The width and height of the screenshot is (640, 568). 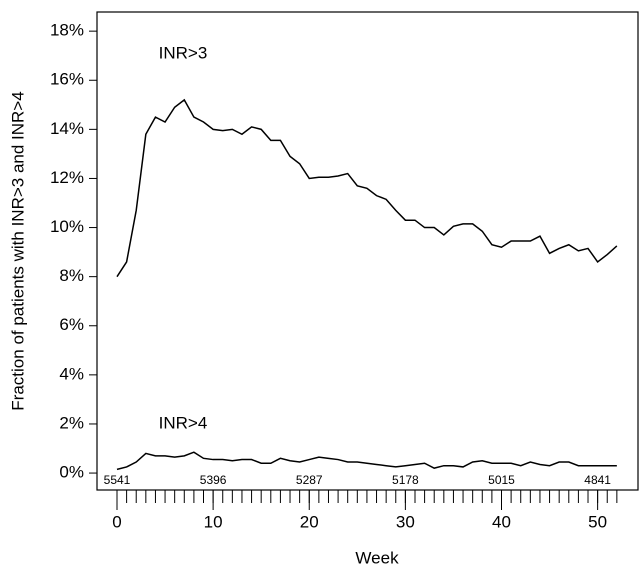 What do you see at coordinates (213, 521) in the screenshot?
I see `x-tick-label: 10` at bounding box center [213, 521].